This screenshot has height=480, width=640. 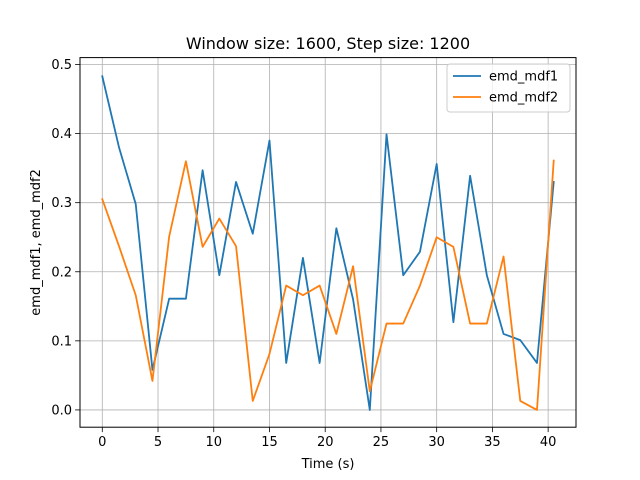 What do you see at coordinates (213, 442) in the screenshot?
I see `x-tick-label: 10` at bounding box center [213, 442].